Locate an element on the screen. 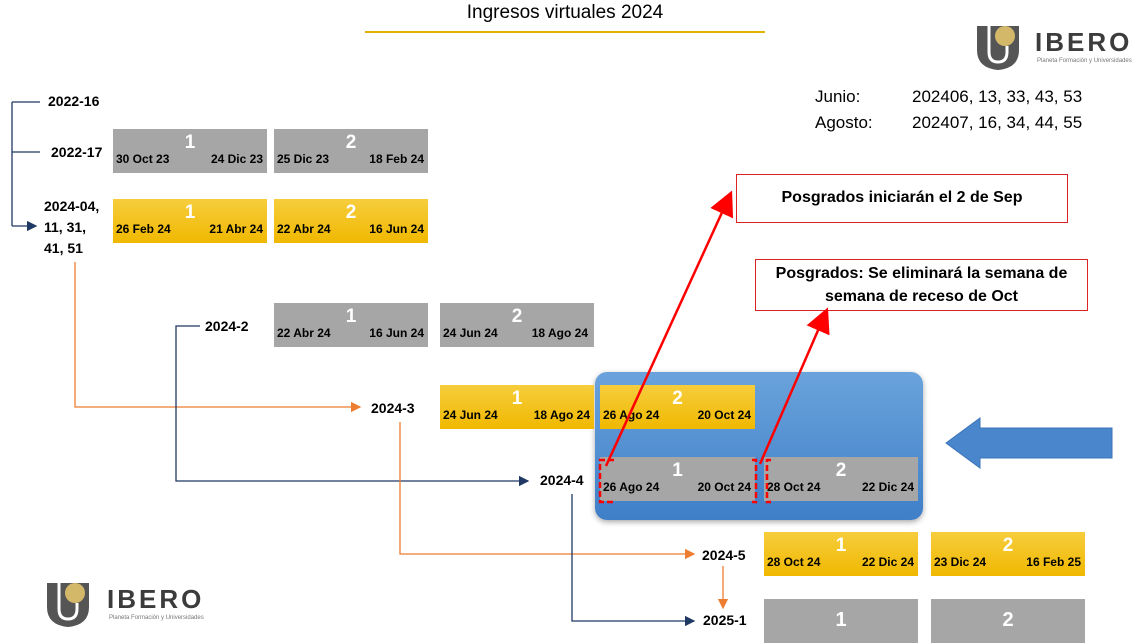 The height and width of the screenshot is (643, 1138). period-block-2024-04-1: 26 Feb 24 1 21 Abr 24 is located at coordinates (190, 221).